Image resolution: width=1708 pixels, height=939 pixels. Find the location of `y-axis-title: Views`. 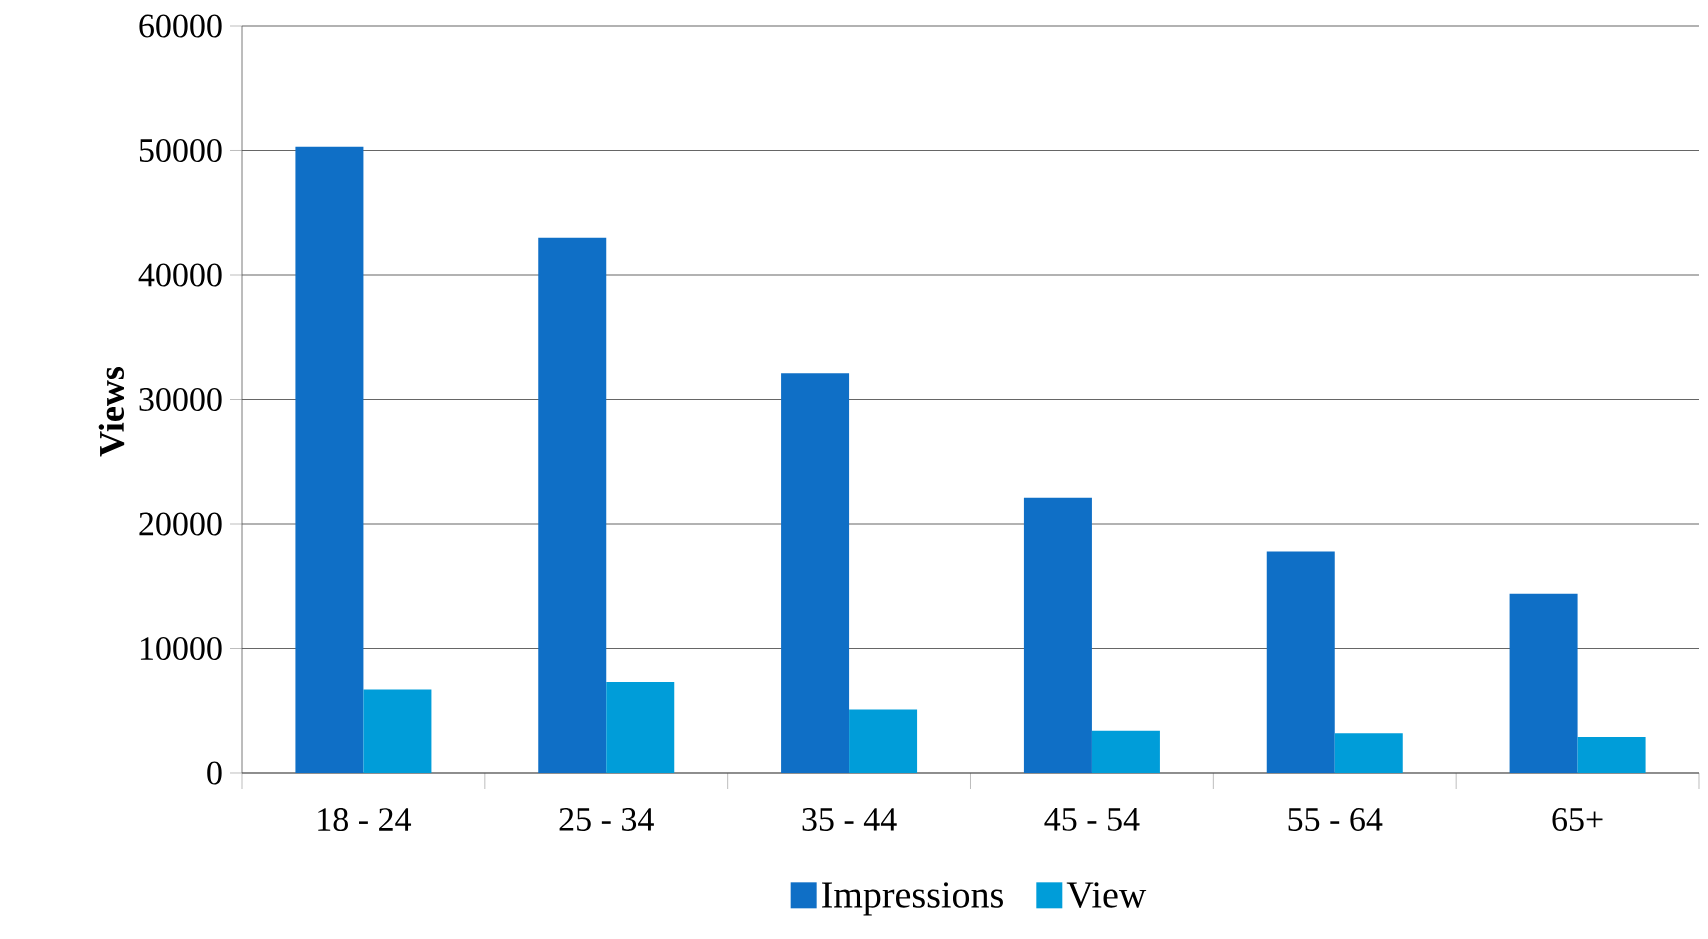

y-axis-title: Views is located at coordinates (111, 412).